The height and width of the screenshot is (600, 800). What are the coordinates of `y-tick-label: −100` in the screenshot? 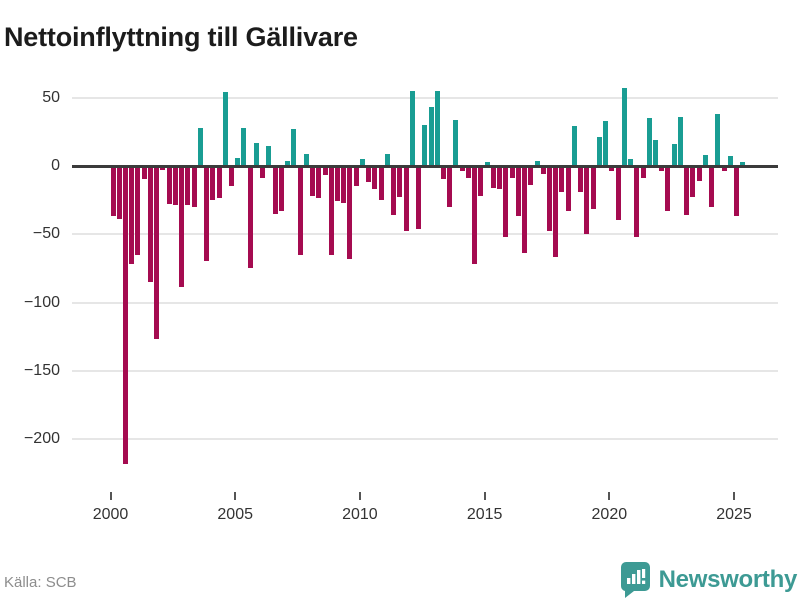 It's located at (41, 302).